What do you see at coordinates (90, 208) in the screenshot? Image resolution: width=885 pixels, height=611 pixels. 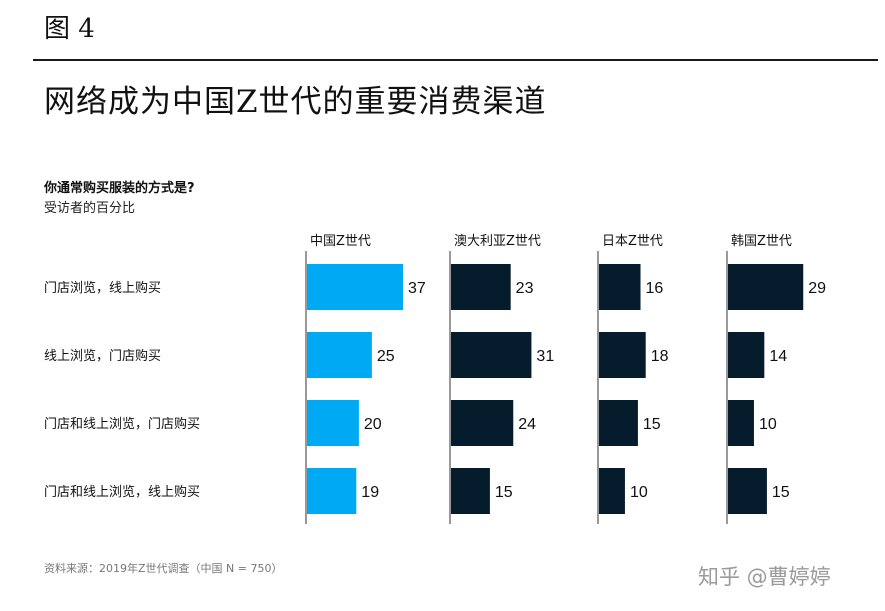 I see `chart-subtitle: 受访者的百分比` at bounding box center [90, 208].